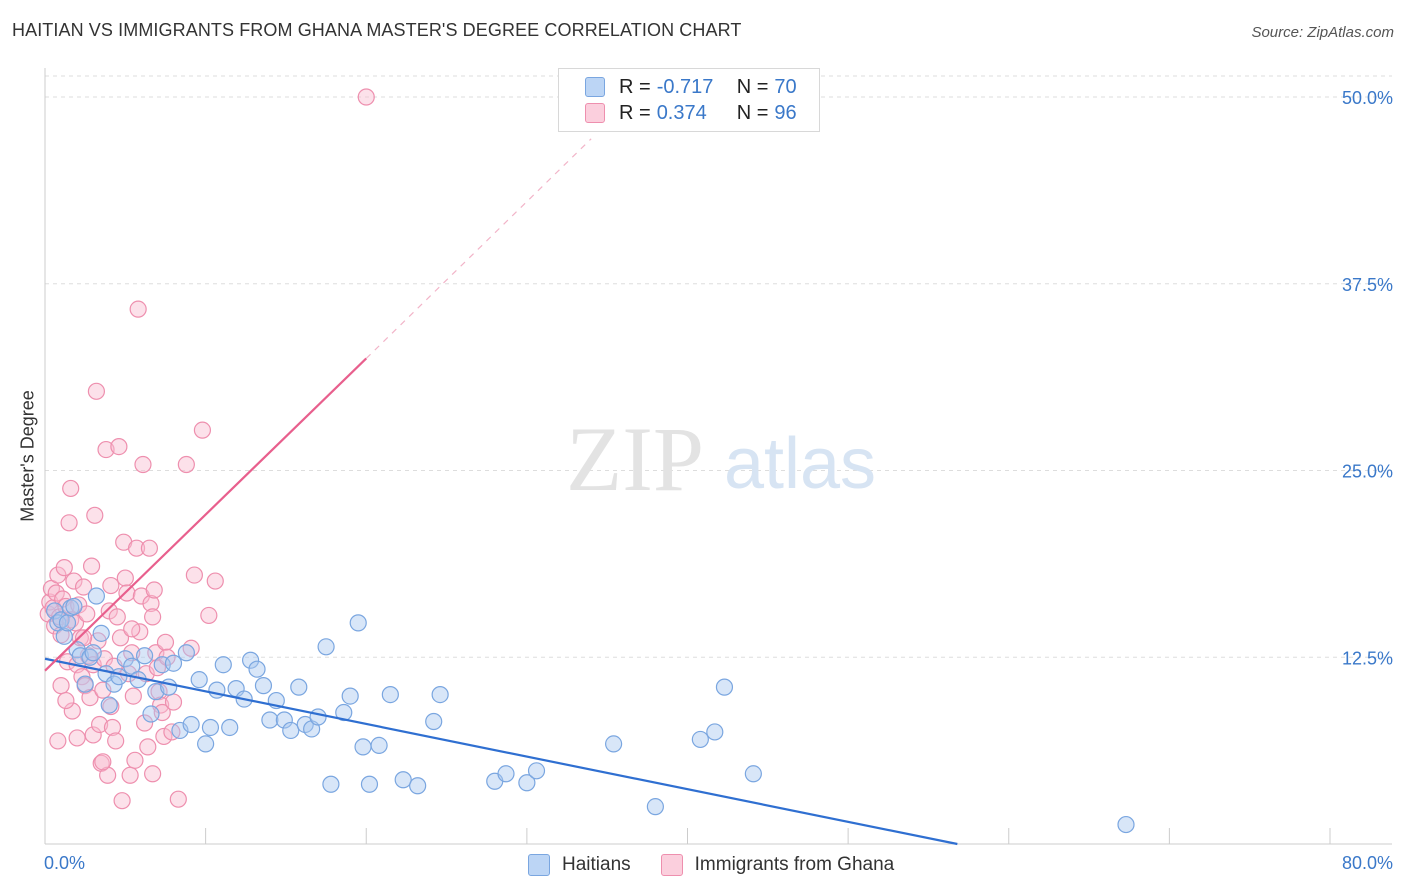 This screenshot has width=1406, height=892. I want to click on watermark-atlas: atlas, so click(800, 464).